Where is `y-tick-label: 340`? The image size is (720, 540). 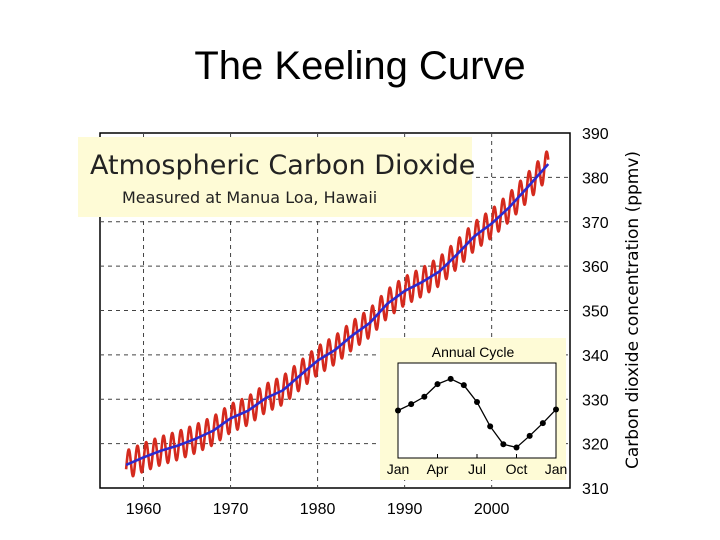 y-tick-label: 340 is located at coordinates (595, 356).